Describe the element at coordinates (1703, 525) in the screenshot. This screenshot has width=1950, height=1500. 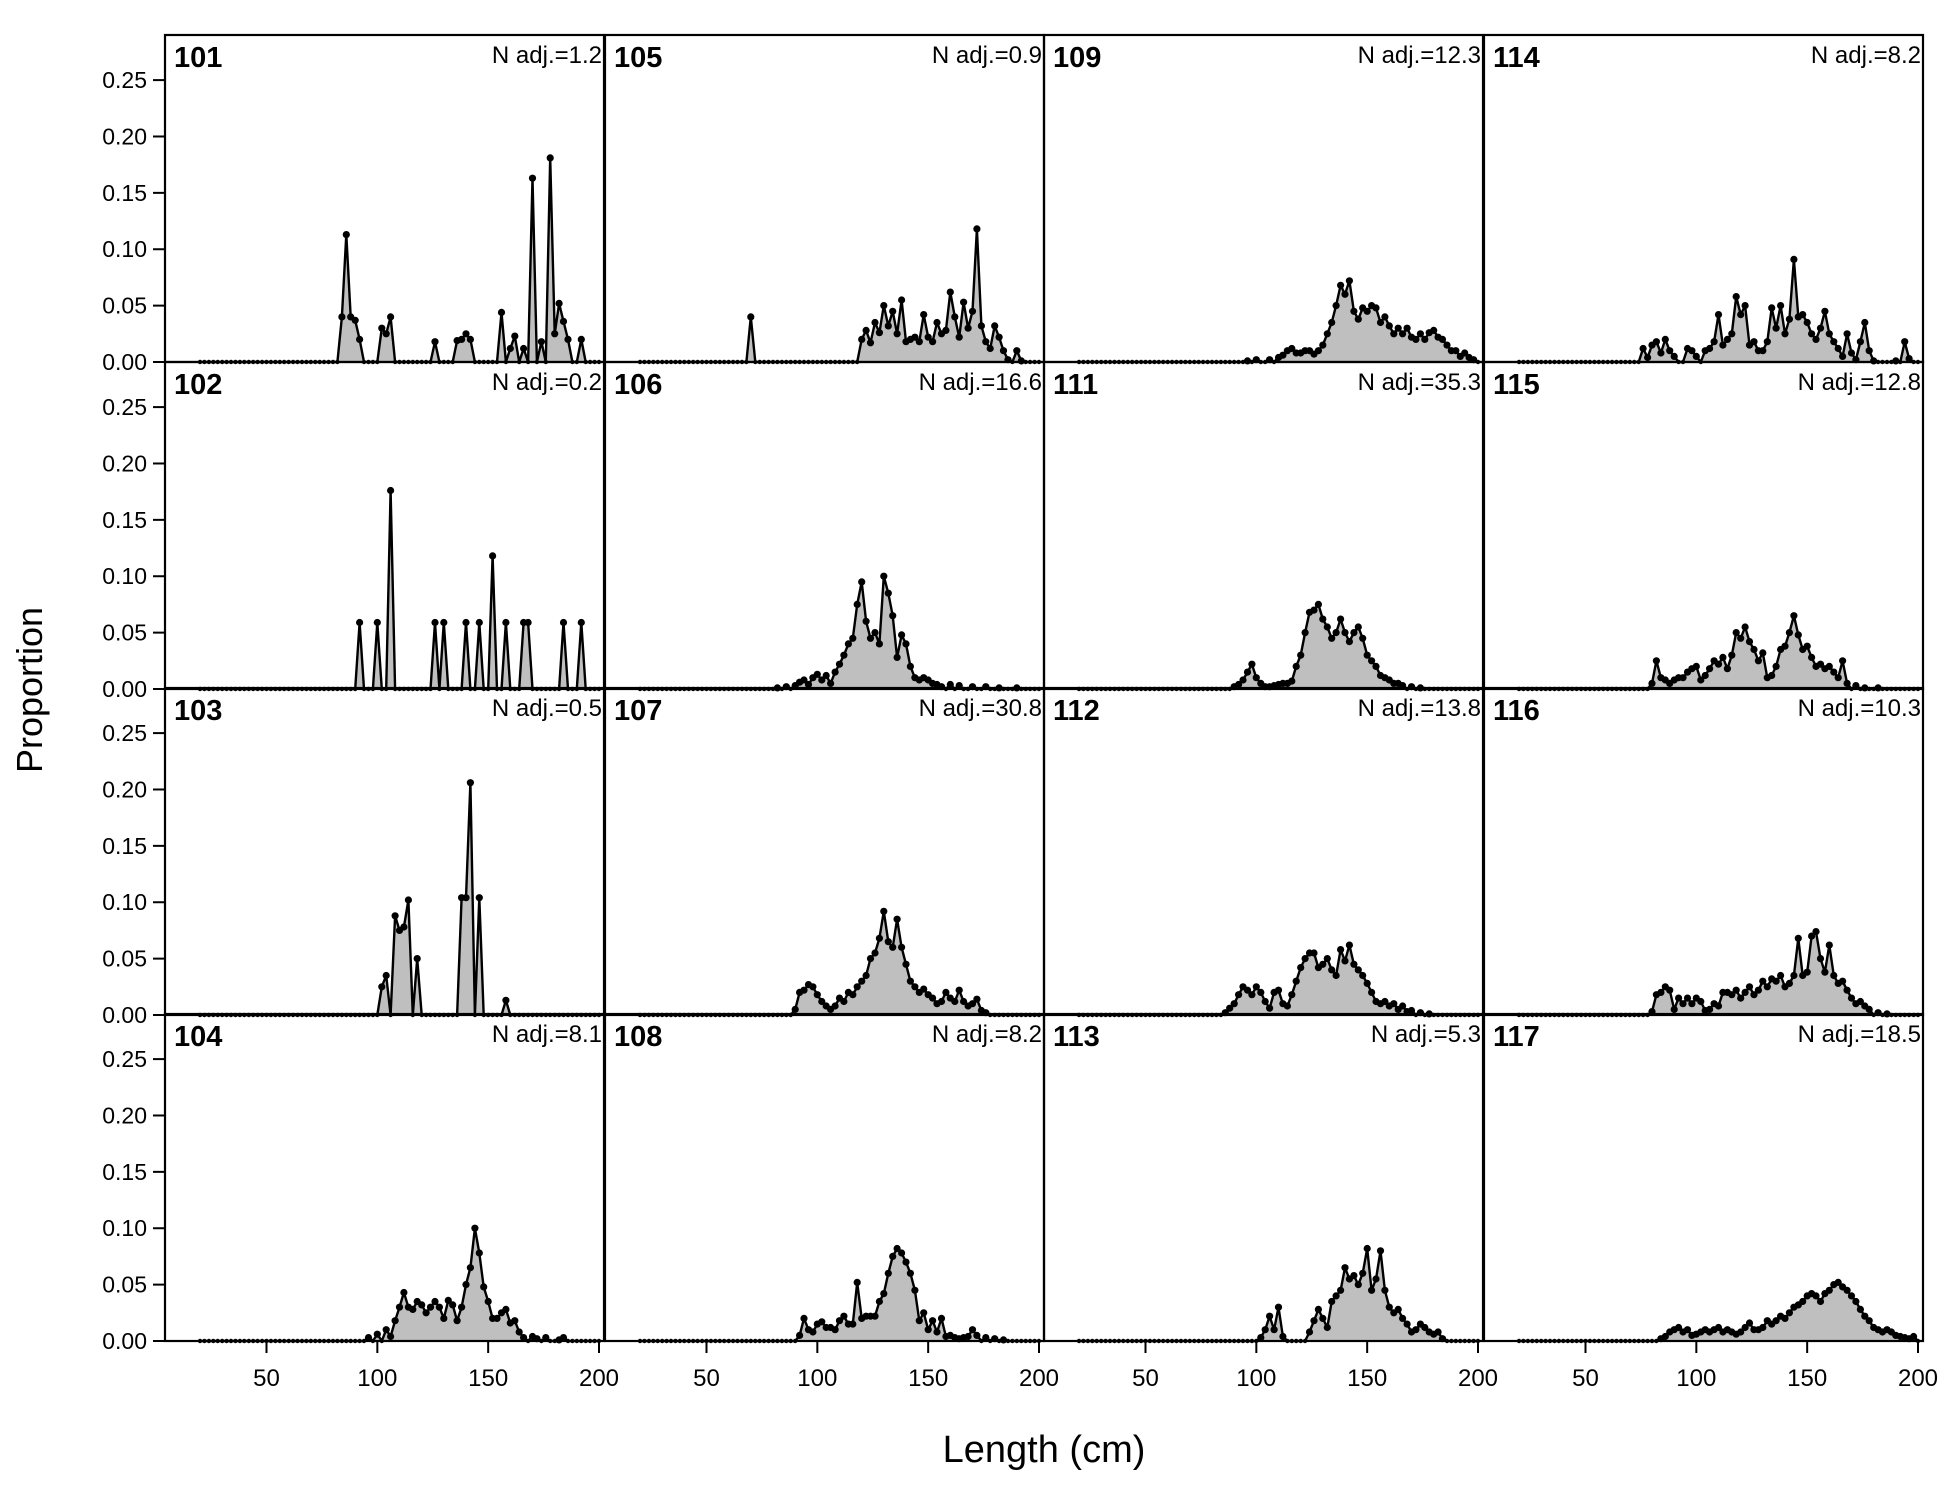
I see `panel-115-frame` at that location.